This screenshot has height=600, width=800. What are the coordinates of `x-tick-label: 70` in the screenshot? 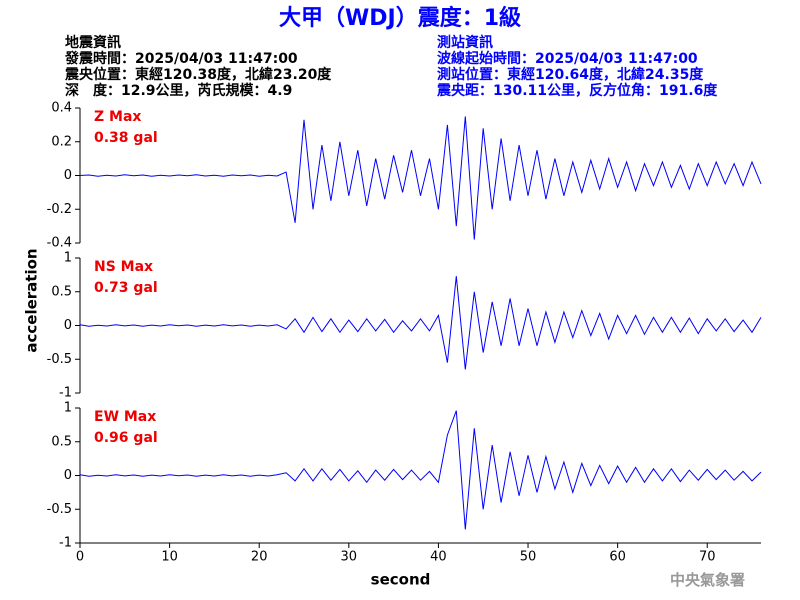 It's located at (707, 557).